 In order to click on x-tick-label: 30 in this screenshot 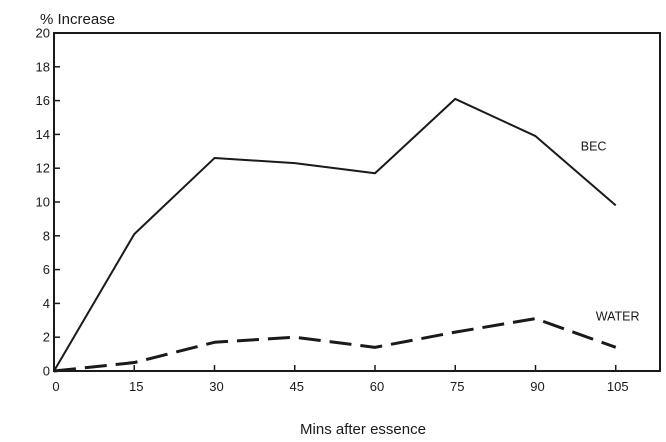, I will do `click(216, 386)`.